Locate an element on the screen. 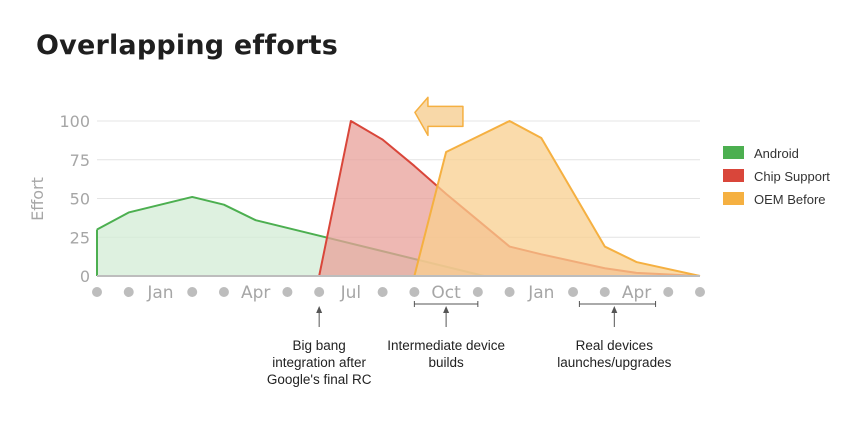  annotation-text: Intermediate device is located at coordinates (446, 345).